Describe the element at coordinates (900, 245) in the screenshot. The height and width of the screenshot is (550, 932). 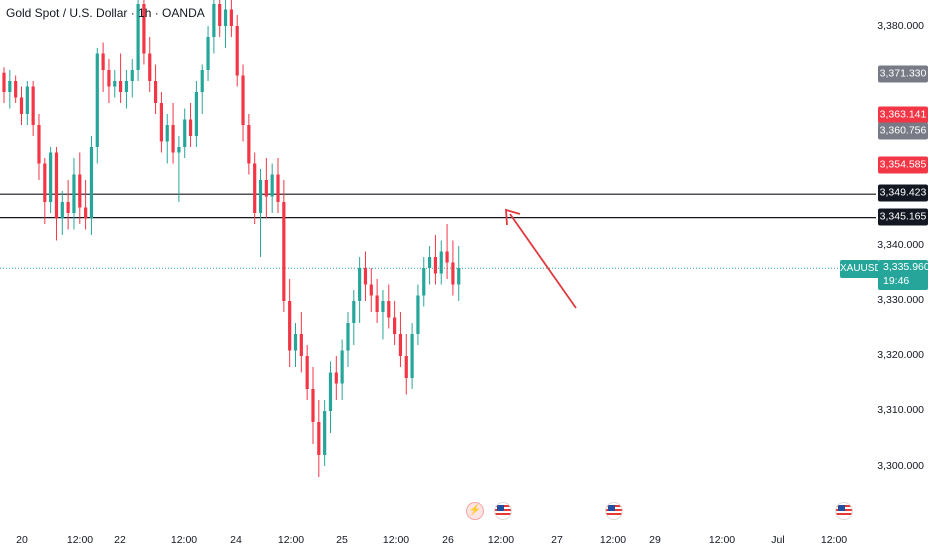
I see `price-tick: 3,340.000` at that location.